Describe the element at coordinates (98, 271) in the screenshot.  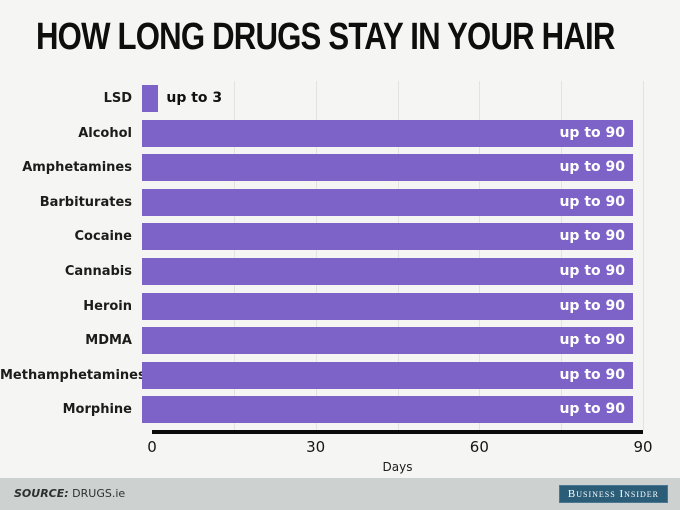
I see `category-label: Cannabis` at that location.